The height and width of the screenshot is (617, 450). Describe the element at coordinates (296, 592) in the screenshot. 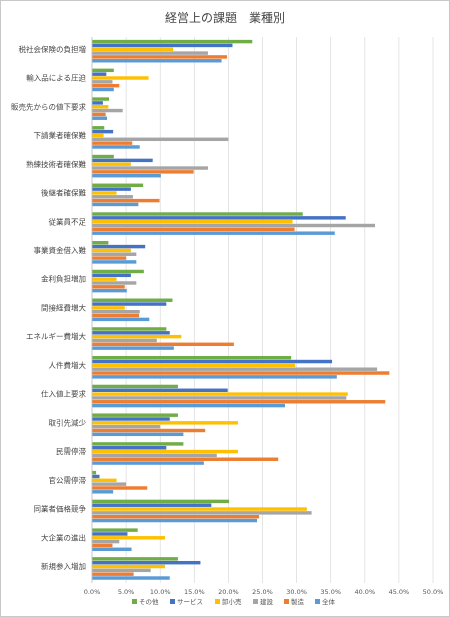

I see `x-tick-label: 30.0%` at that location.